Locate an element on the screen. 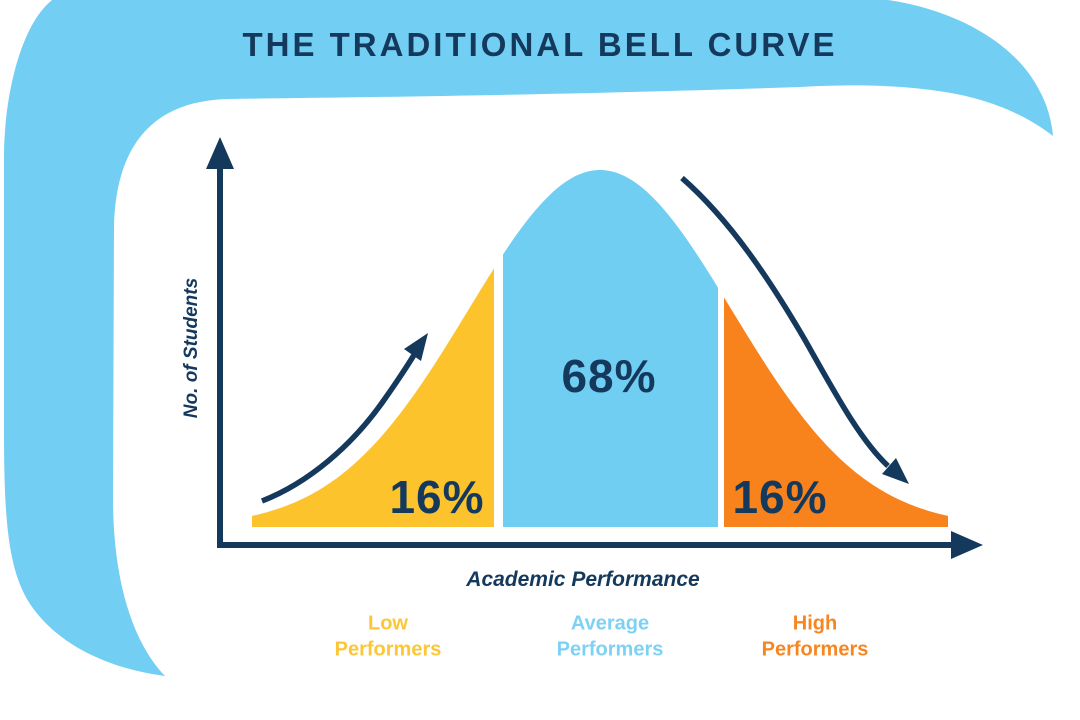  high-performers-category-label: High Performers is located at coordinates (815, 636).